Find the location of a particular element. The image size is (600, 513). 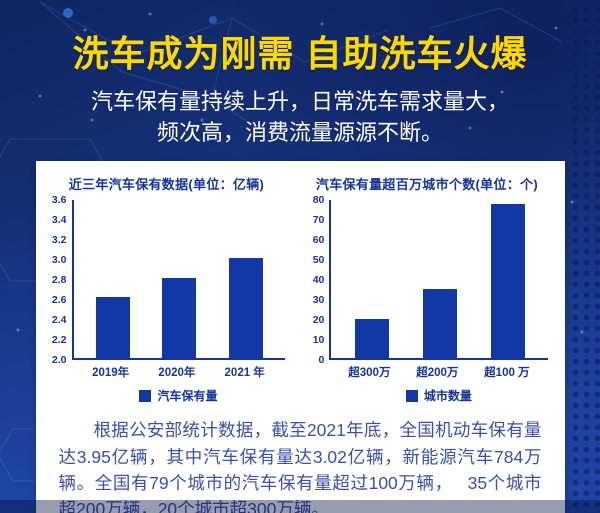

y-tick-label: 10 is located at coordinates (318, 340).